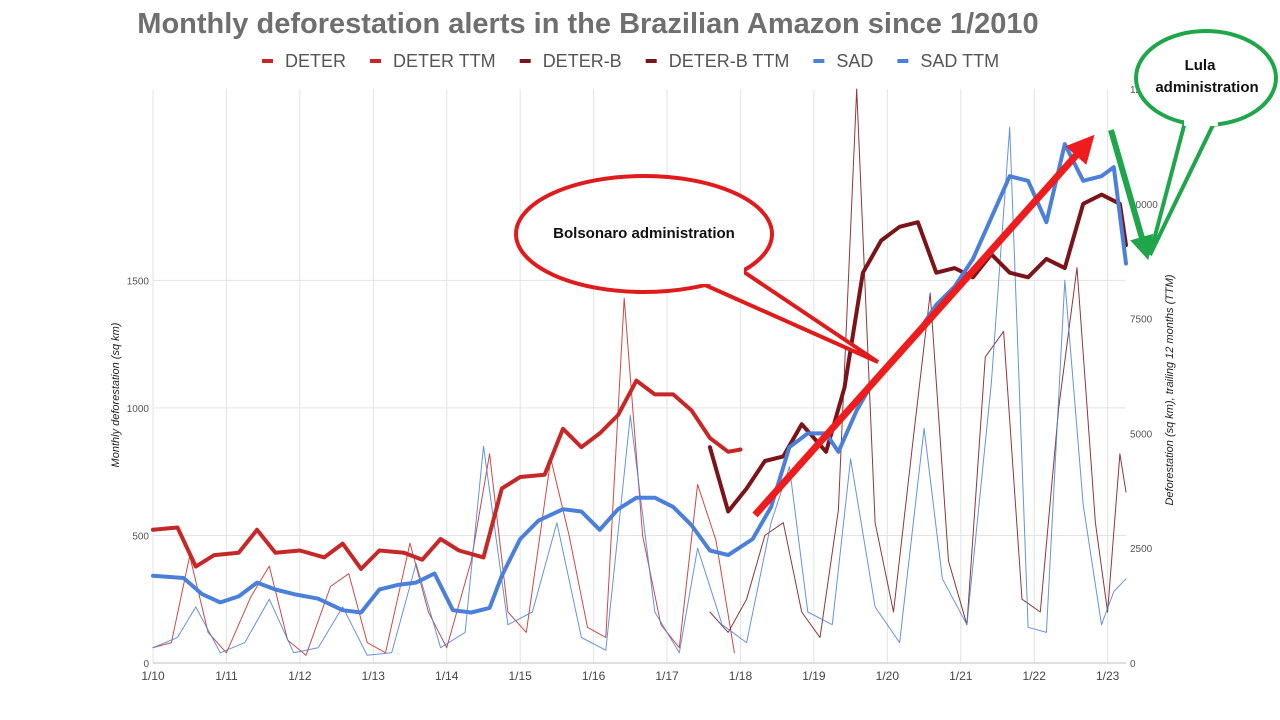  What do you see at coordinates (140, 536) in the screenshot?
I see `left-tick-label: 500` at bounding box center [140, 536].